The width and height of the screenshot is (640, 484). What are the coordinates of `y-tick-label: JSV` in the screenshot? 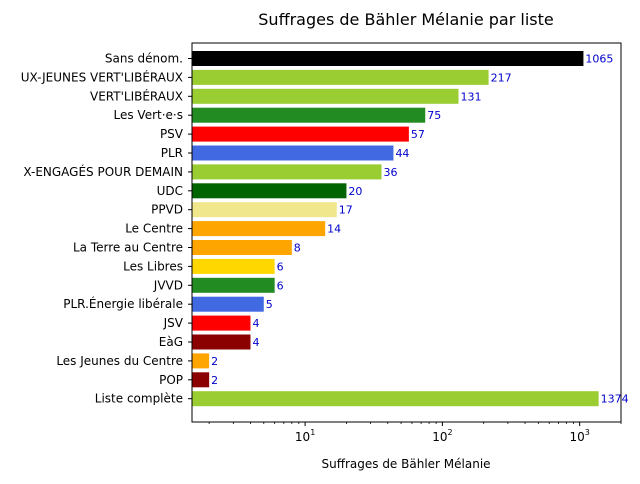 It's located at (173, 323).